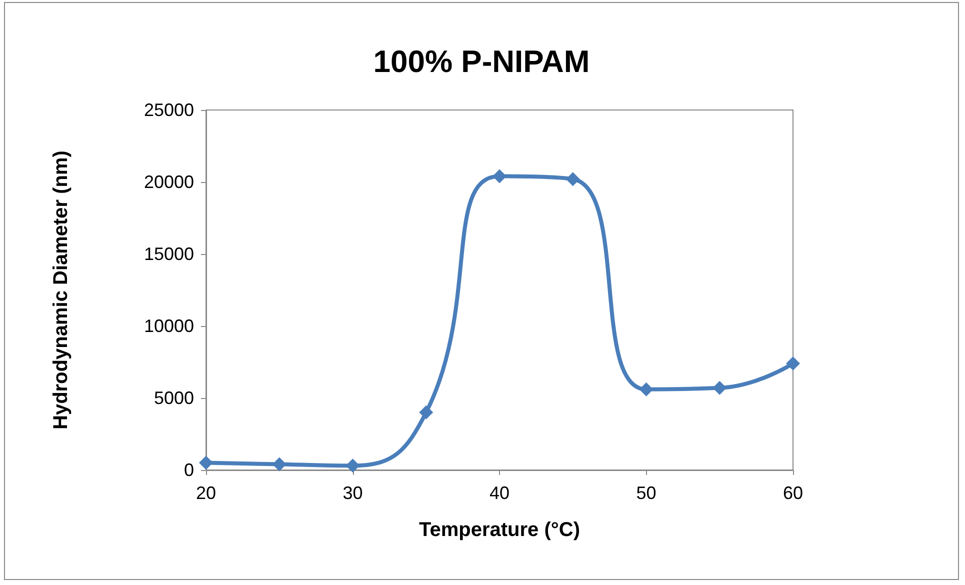 This screenshot has height=585, width=965. What do you see at coordinates (499, 493) in the screenshot?
I see `x-tick-label: 40` at bounding box center [499, 493].